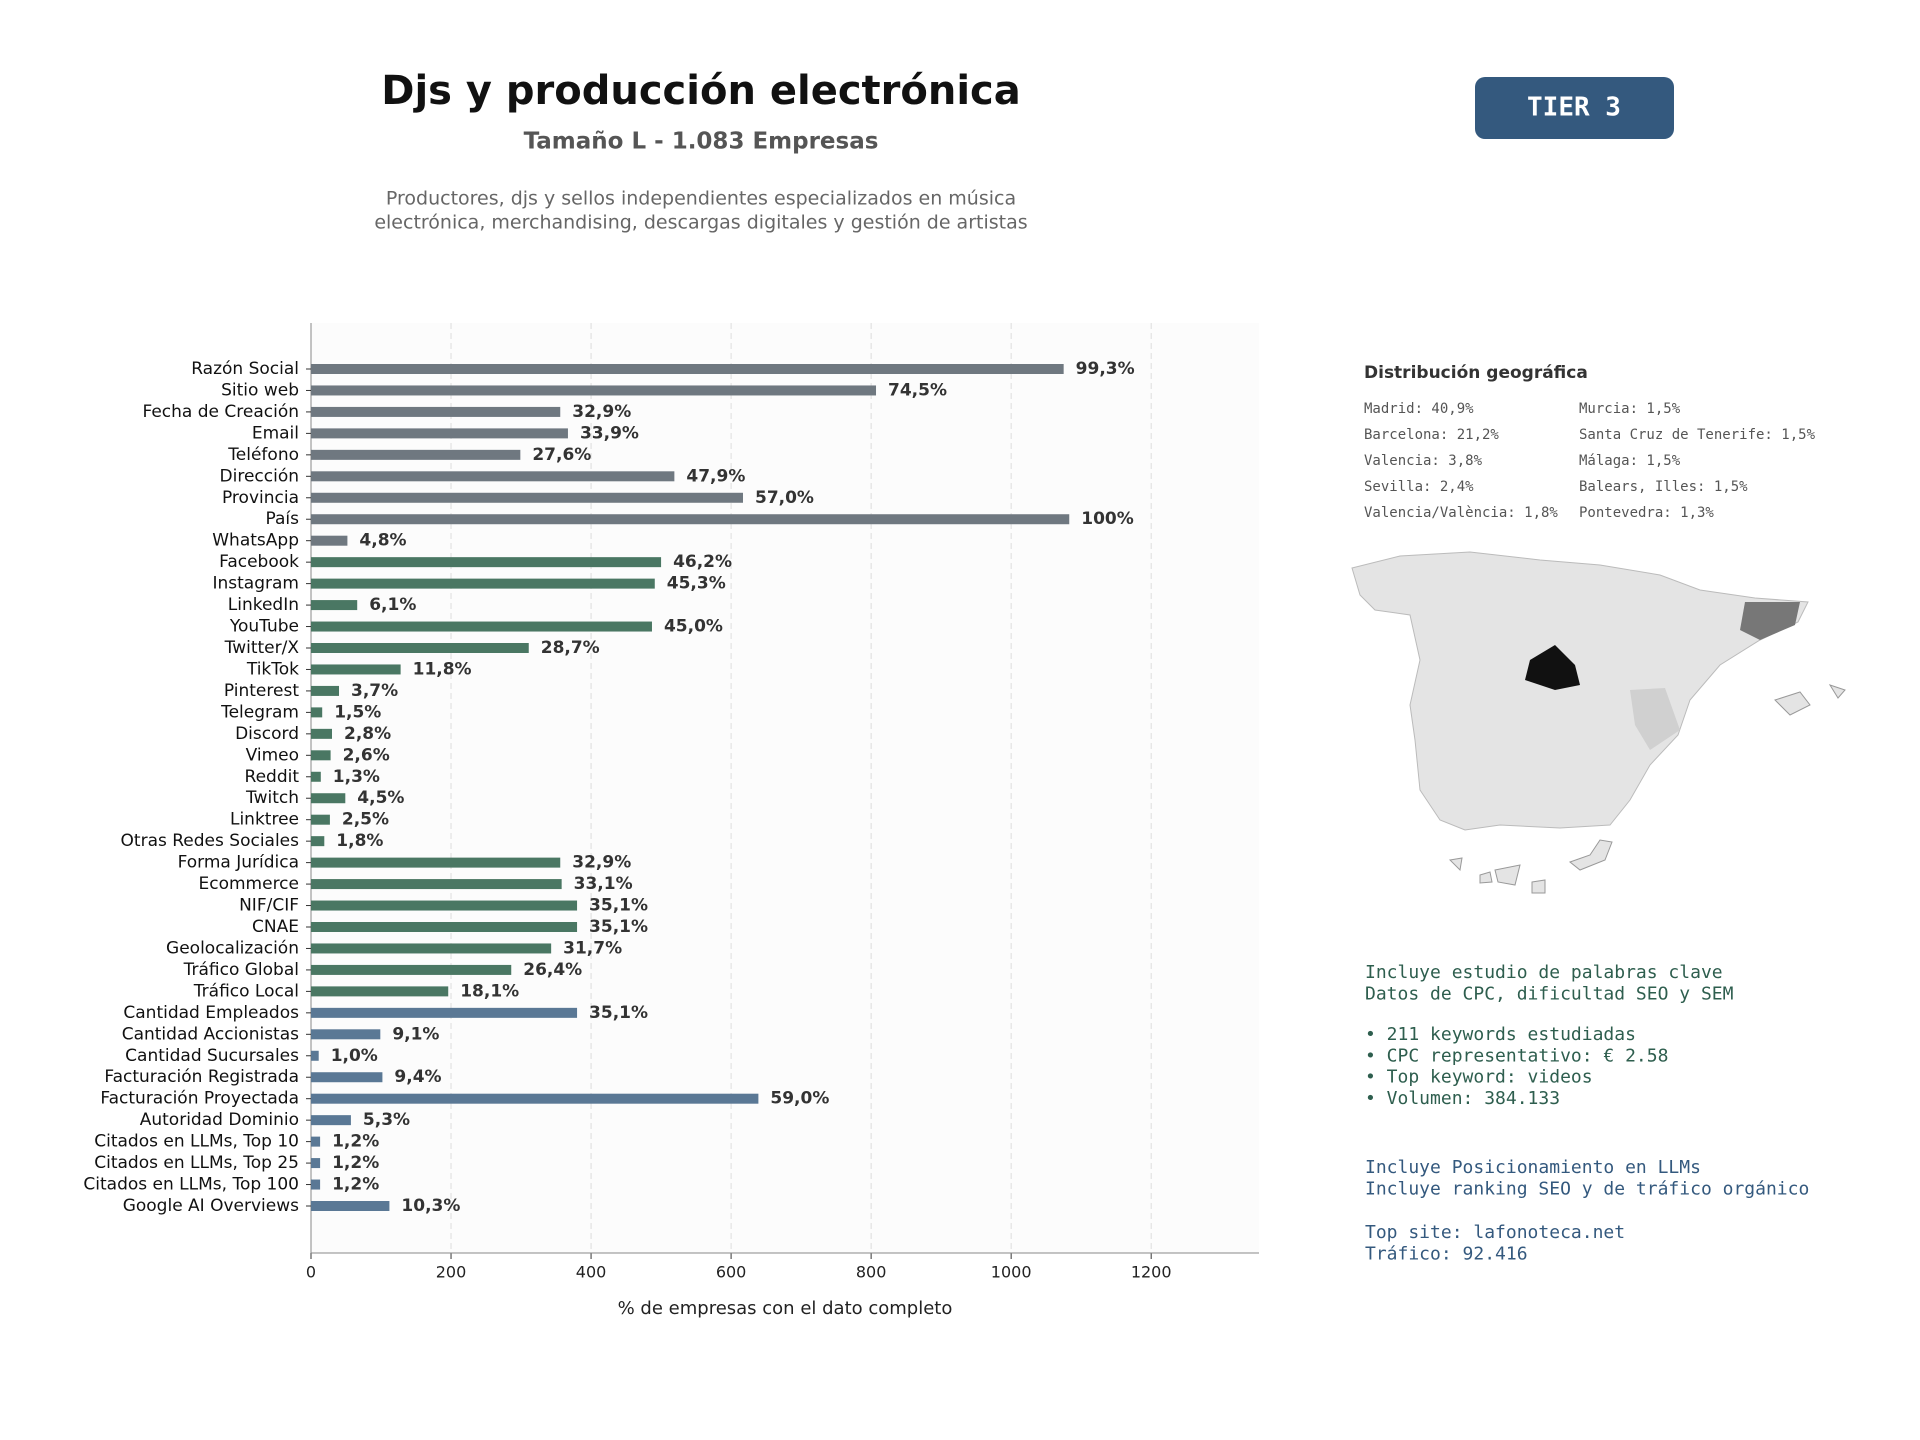 The height and width of the screenshot is (1440, 1920). I want to click on y-tick-label: Cantidad Empleados, so click(211, 1013).